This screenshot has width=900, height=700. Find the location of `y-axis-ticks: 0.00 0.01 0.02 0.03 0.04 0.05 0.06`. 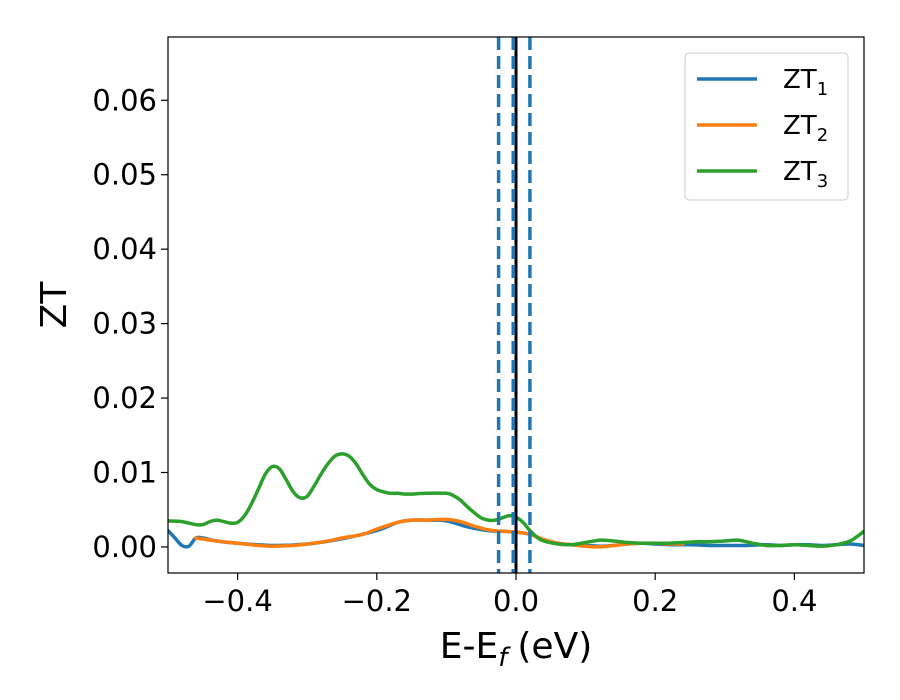

y-axis-ticks: 0.00 0.01 0.02 0.03 0.04 0.05 0.06 is located at coordinates (130, 323).